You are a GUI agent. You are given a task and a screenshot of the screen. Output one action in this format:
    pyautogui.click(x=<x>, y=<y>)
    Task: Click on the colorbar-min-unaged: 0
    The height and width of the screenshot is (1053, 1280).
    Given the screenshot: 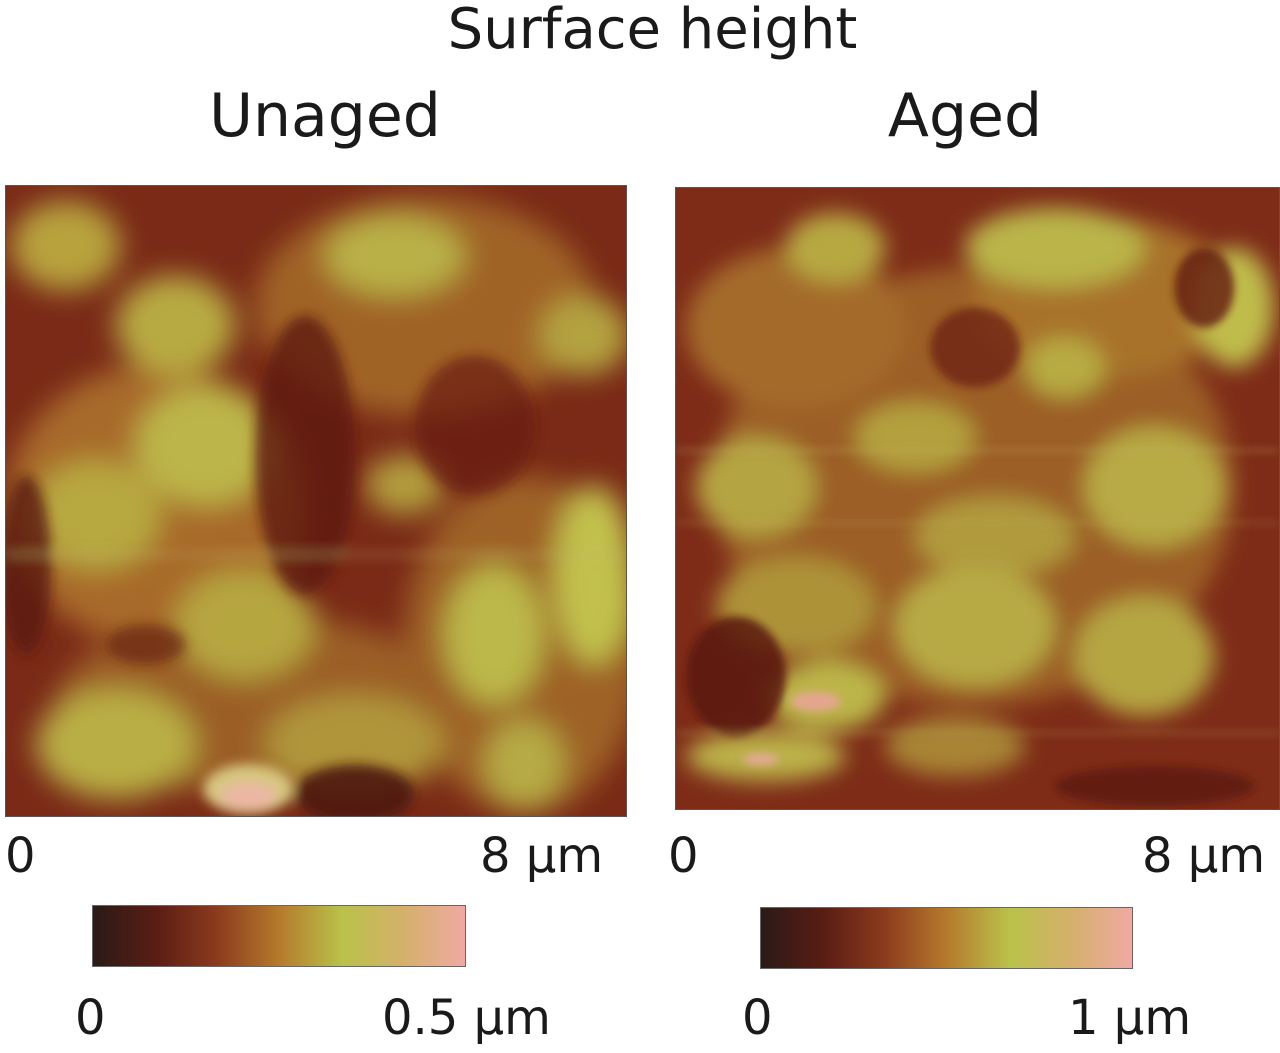 What is the action you would take?
    pyautogui.click(x=90, y=1018)
    